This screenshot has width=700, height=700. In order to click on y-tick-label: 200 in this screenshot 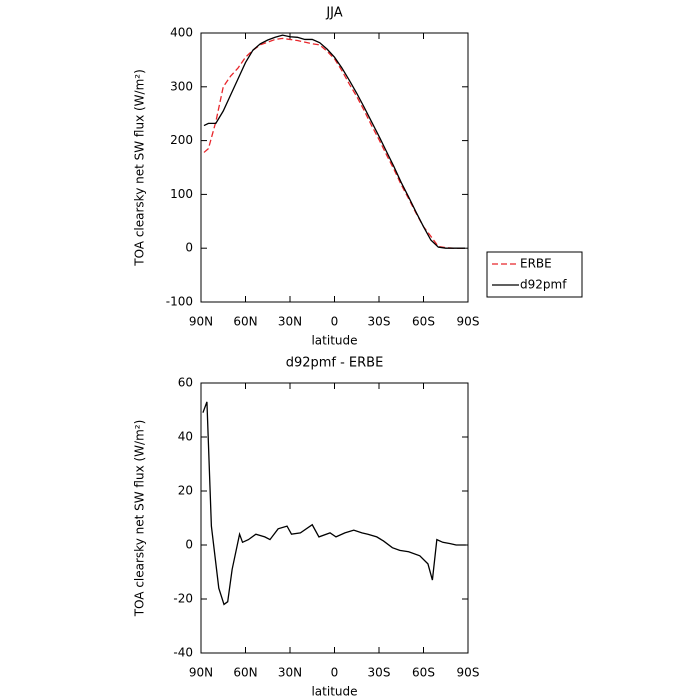, I will do `click(181, 140)`.